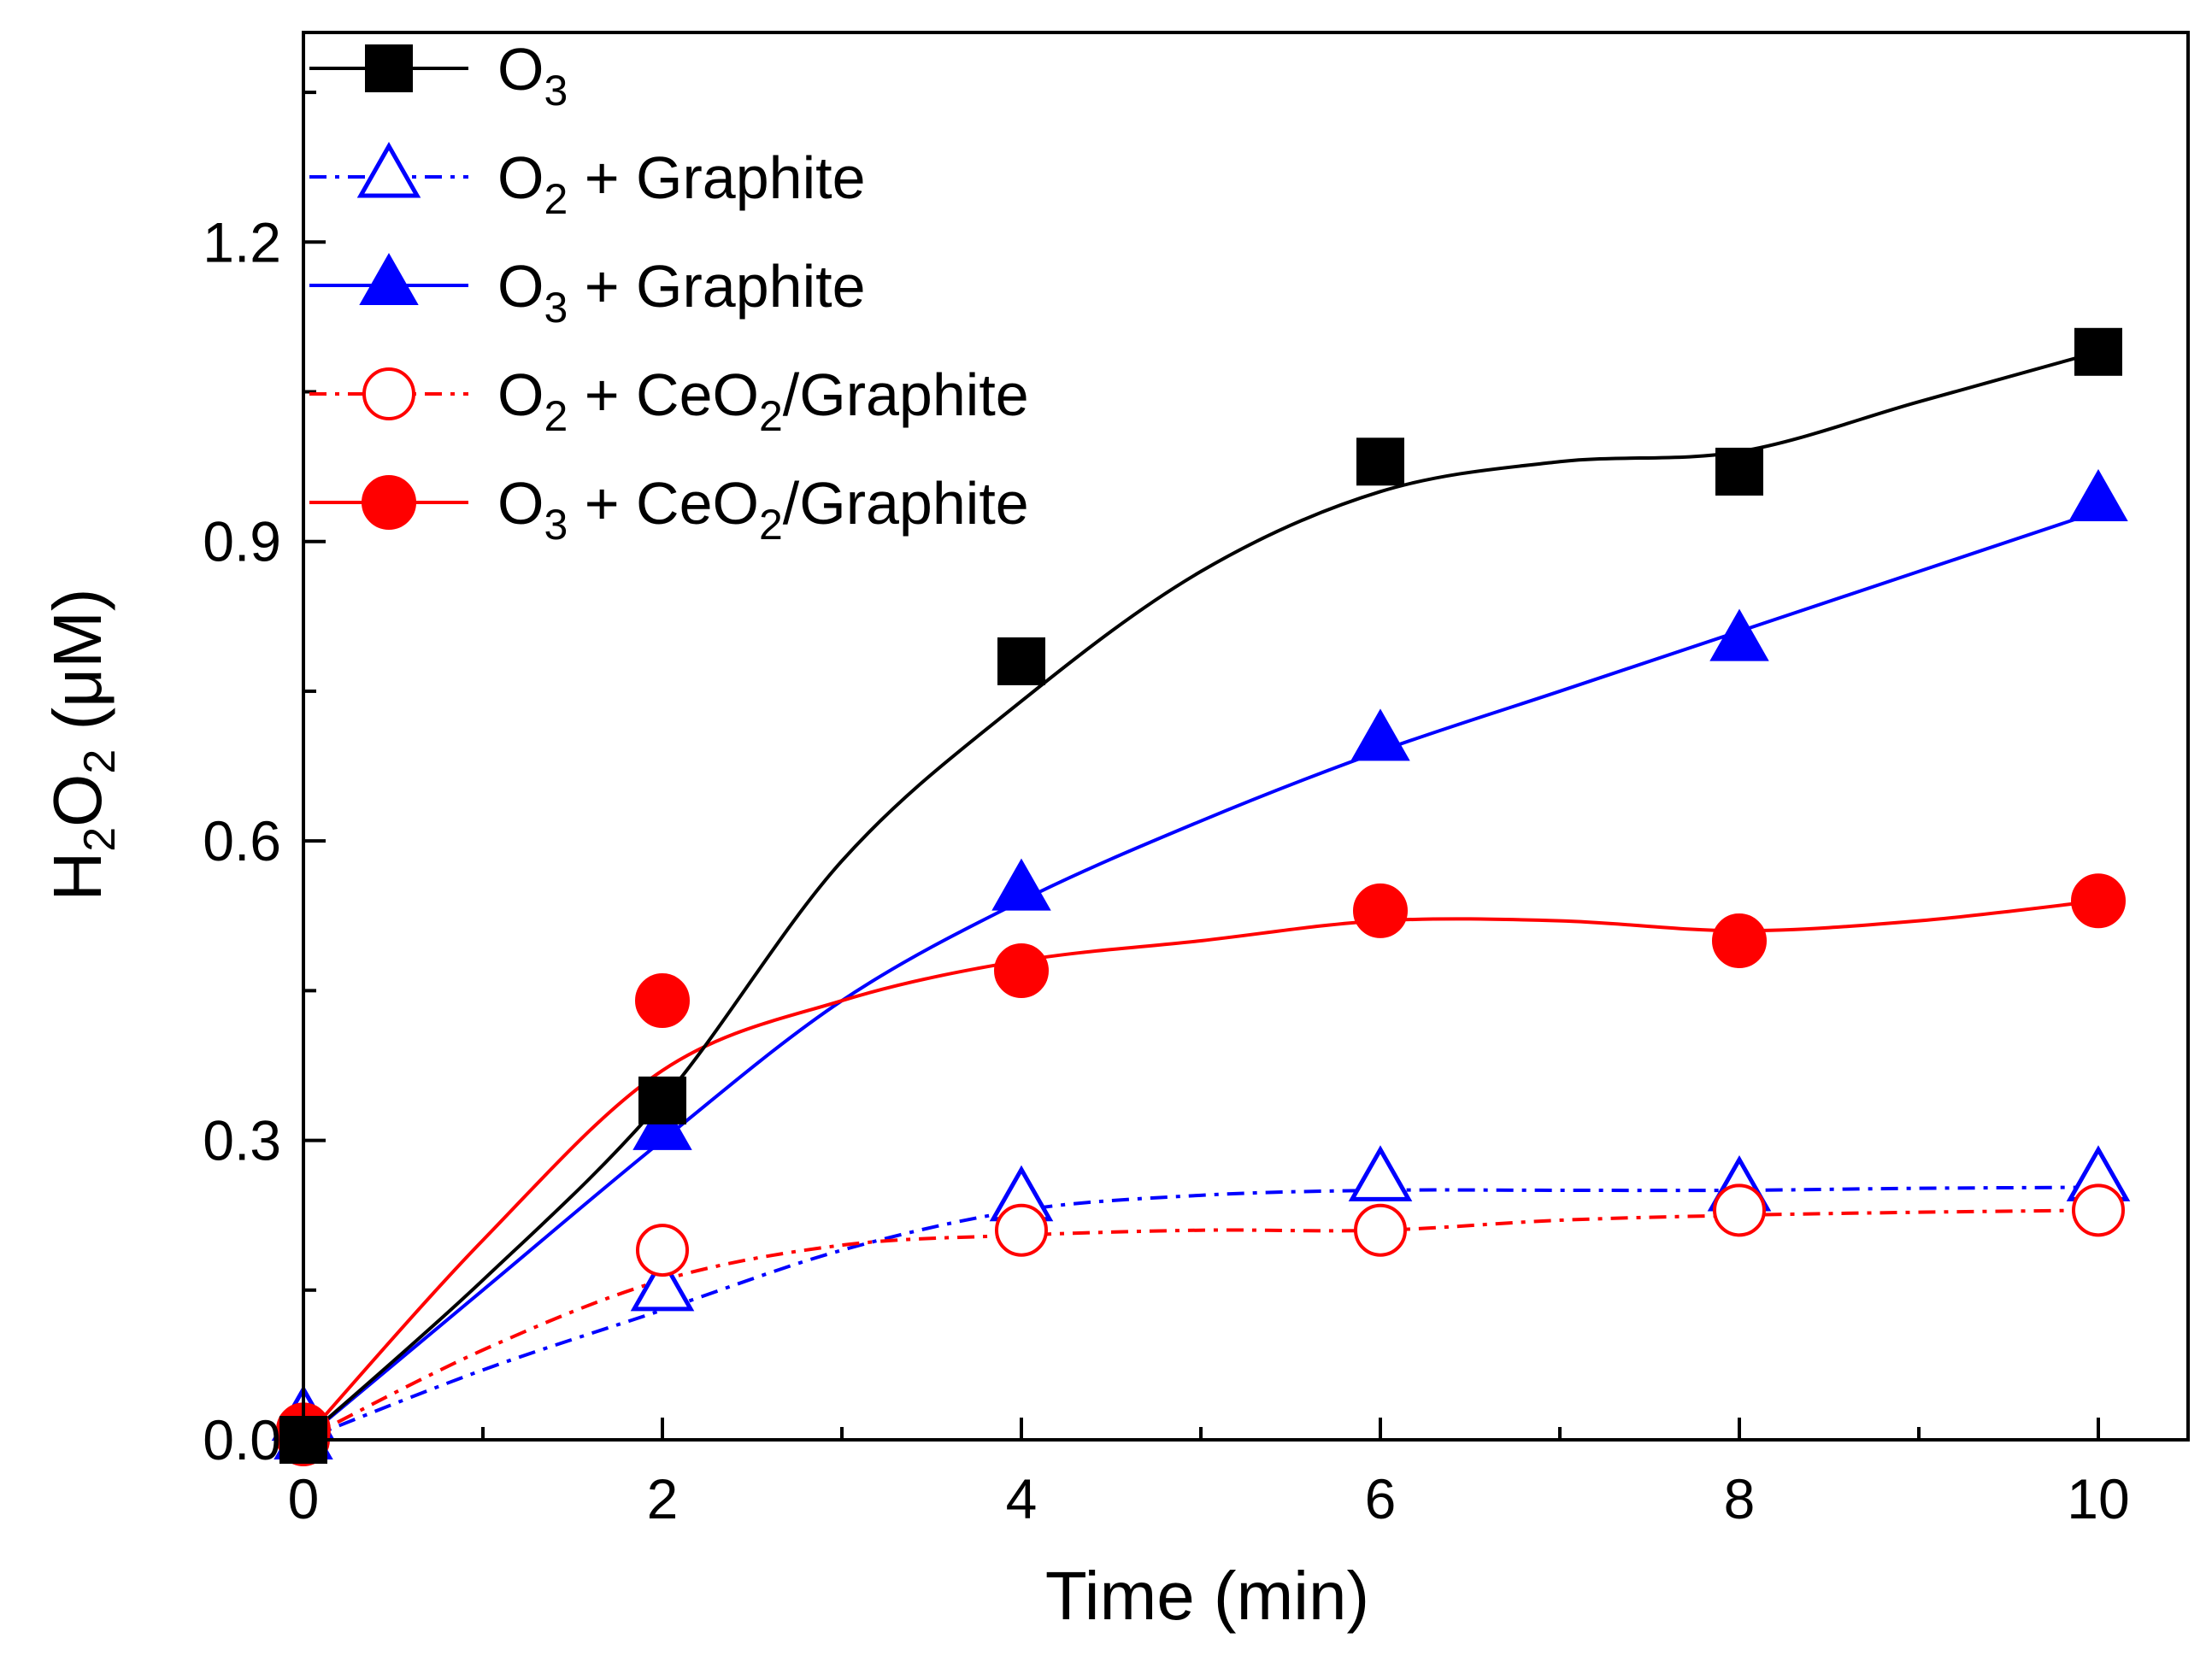 The width and height of the screenshot is (2212, 1656). I want to click on legend-label-1: O2 + Graphite, so click(681, 184).